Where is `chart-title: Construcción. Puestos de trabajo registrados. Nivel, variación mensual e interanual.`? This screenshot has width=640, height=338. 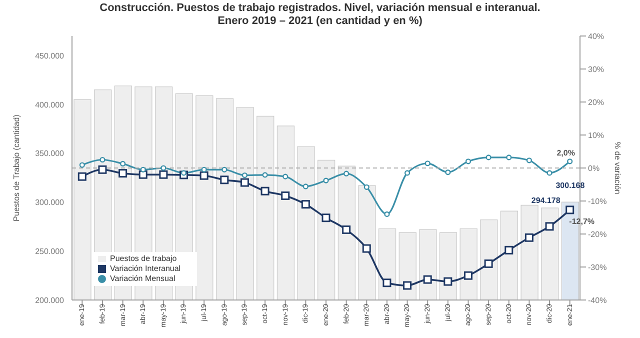
chart-title: Construcción. Puestos de trabajo registrados. Nivel, variación mensual e interanual. is located at coordinates (320, 8).